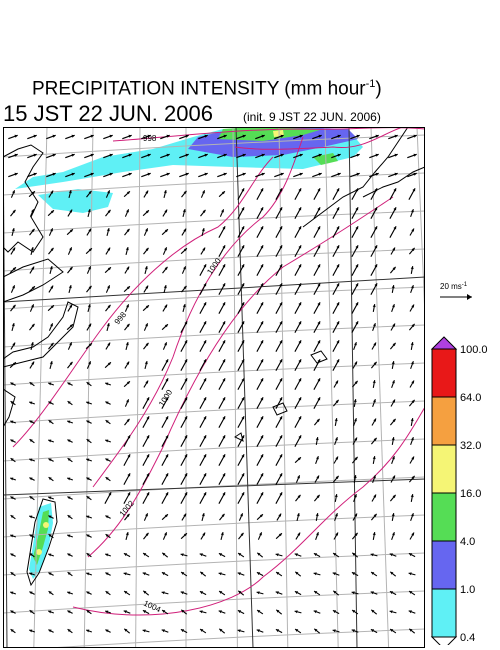 This screenshot has height=650, width=500. What do you see at coordinates (281, 396) in the screenshot?
I see `coast-ryukyu` at bounding box center [281, 396].